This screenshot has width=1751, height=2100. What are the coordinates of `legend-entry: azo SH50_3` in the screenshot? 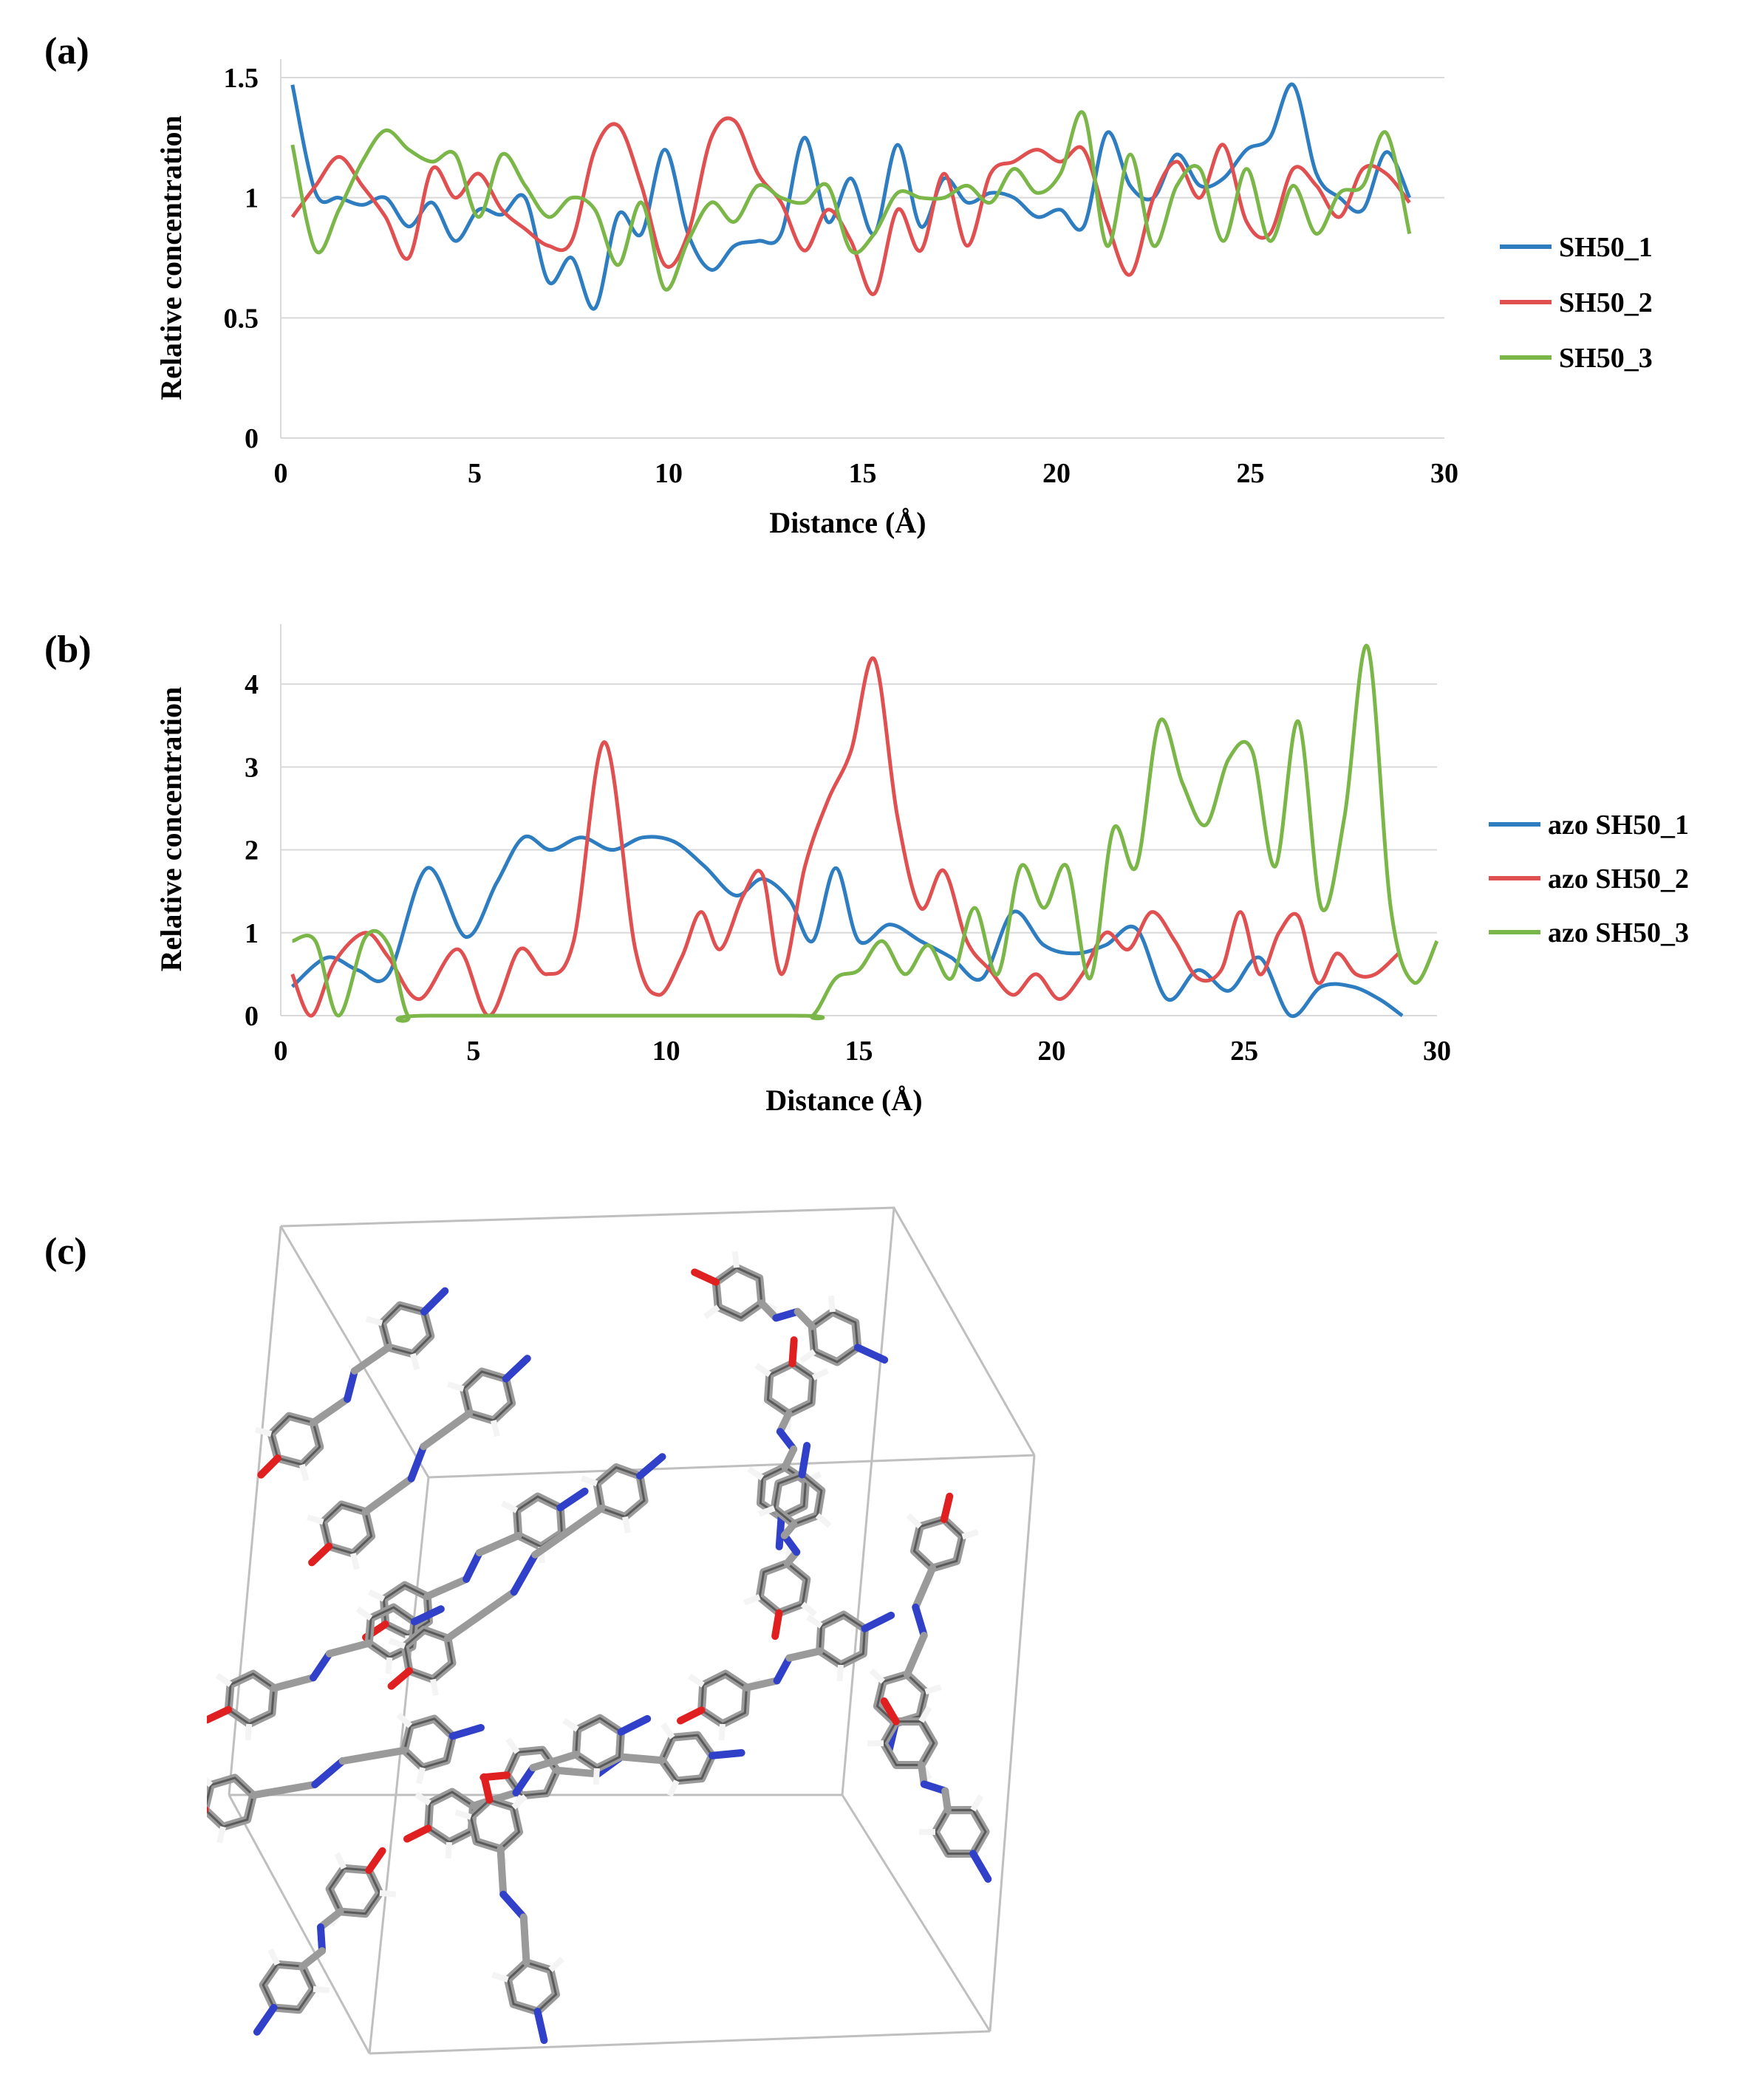 It's located at (1618, 932).